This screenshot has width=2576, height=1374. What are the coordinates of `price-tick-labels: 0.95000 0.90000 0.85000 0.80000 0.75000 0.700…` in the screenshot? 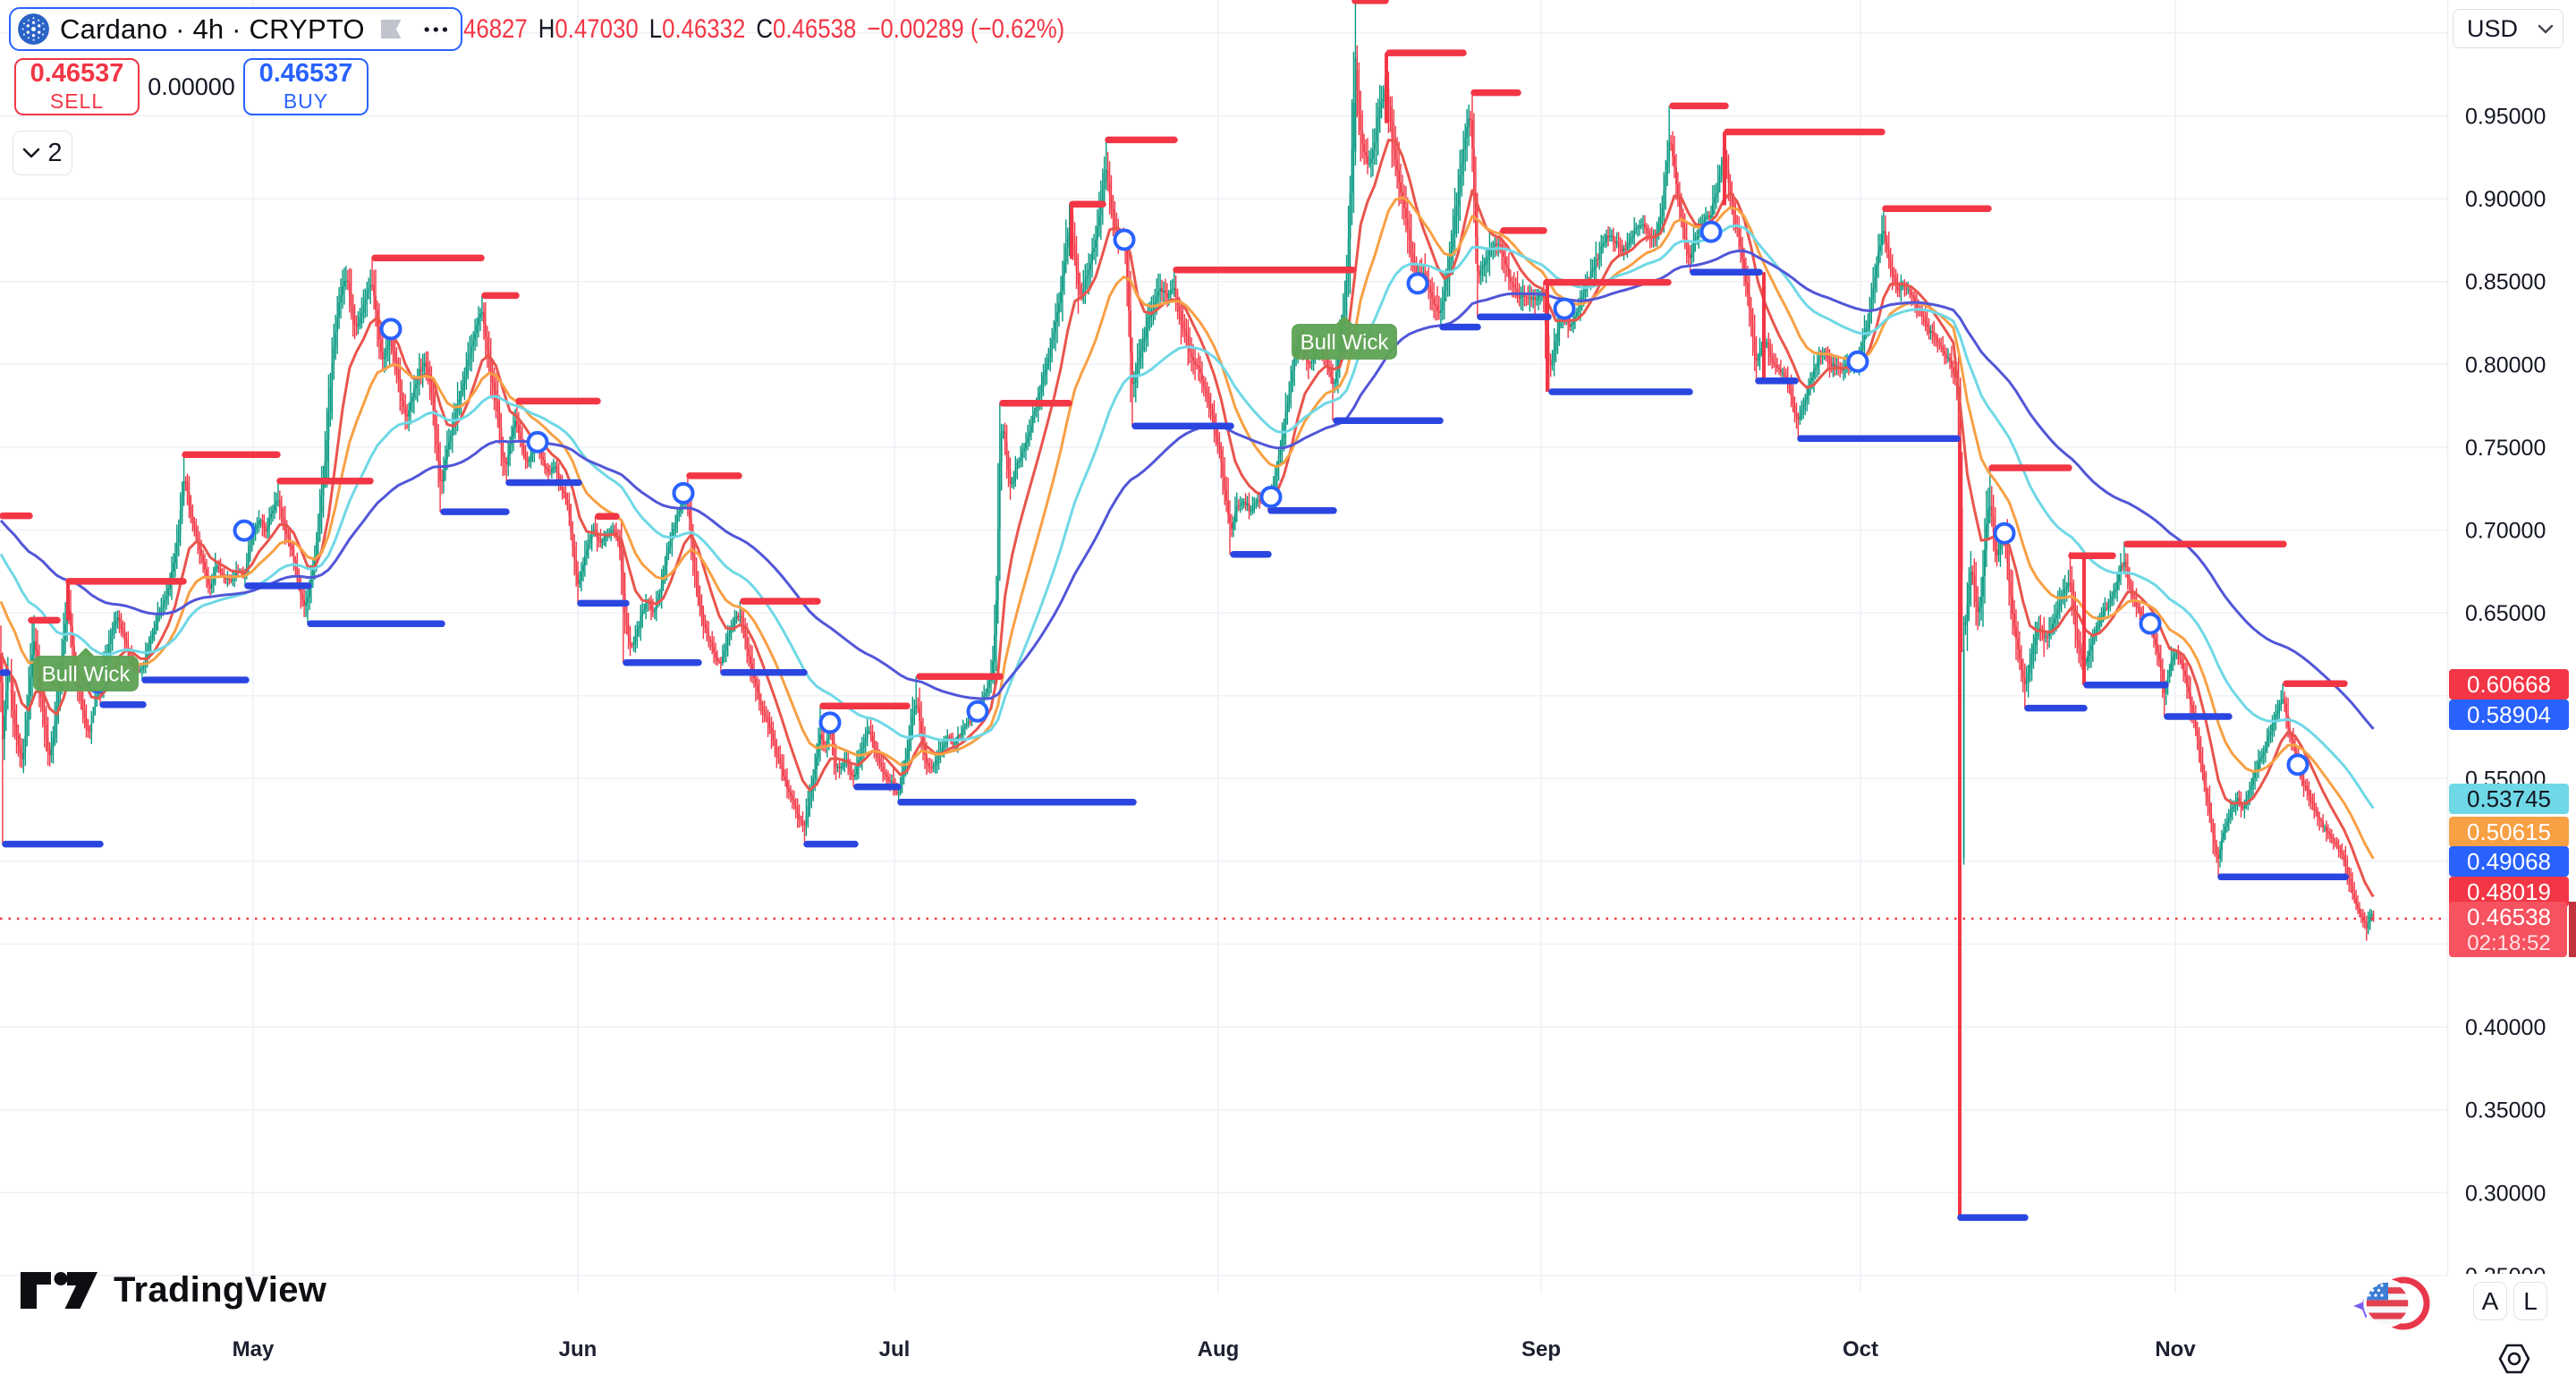 It's located at (2505, 697).